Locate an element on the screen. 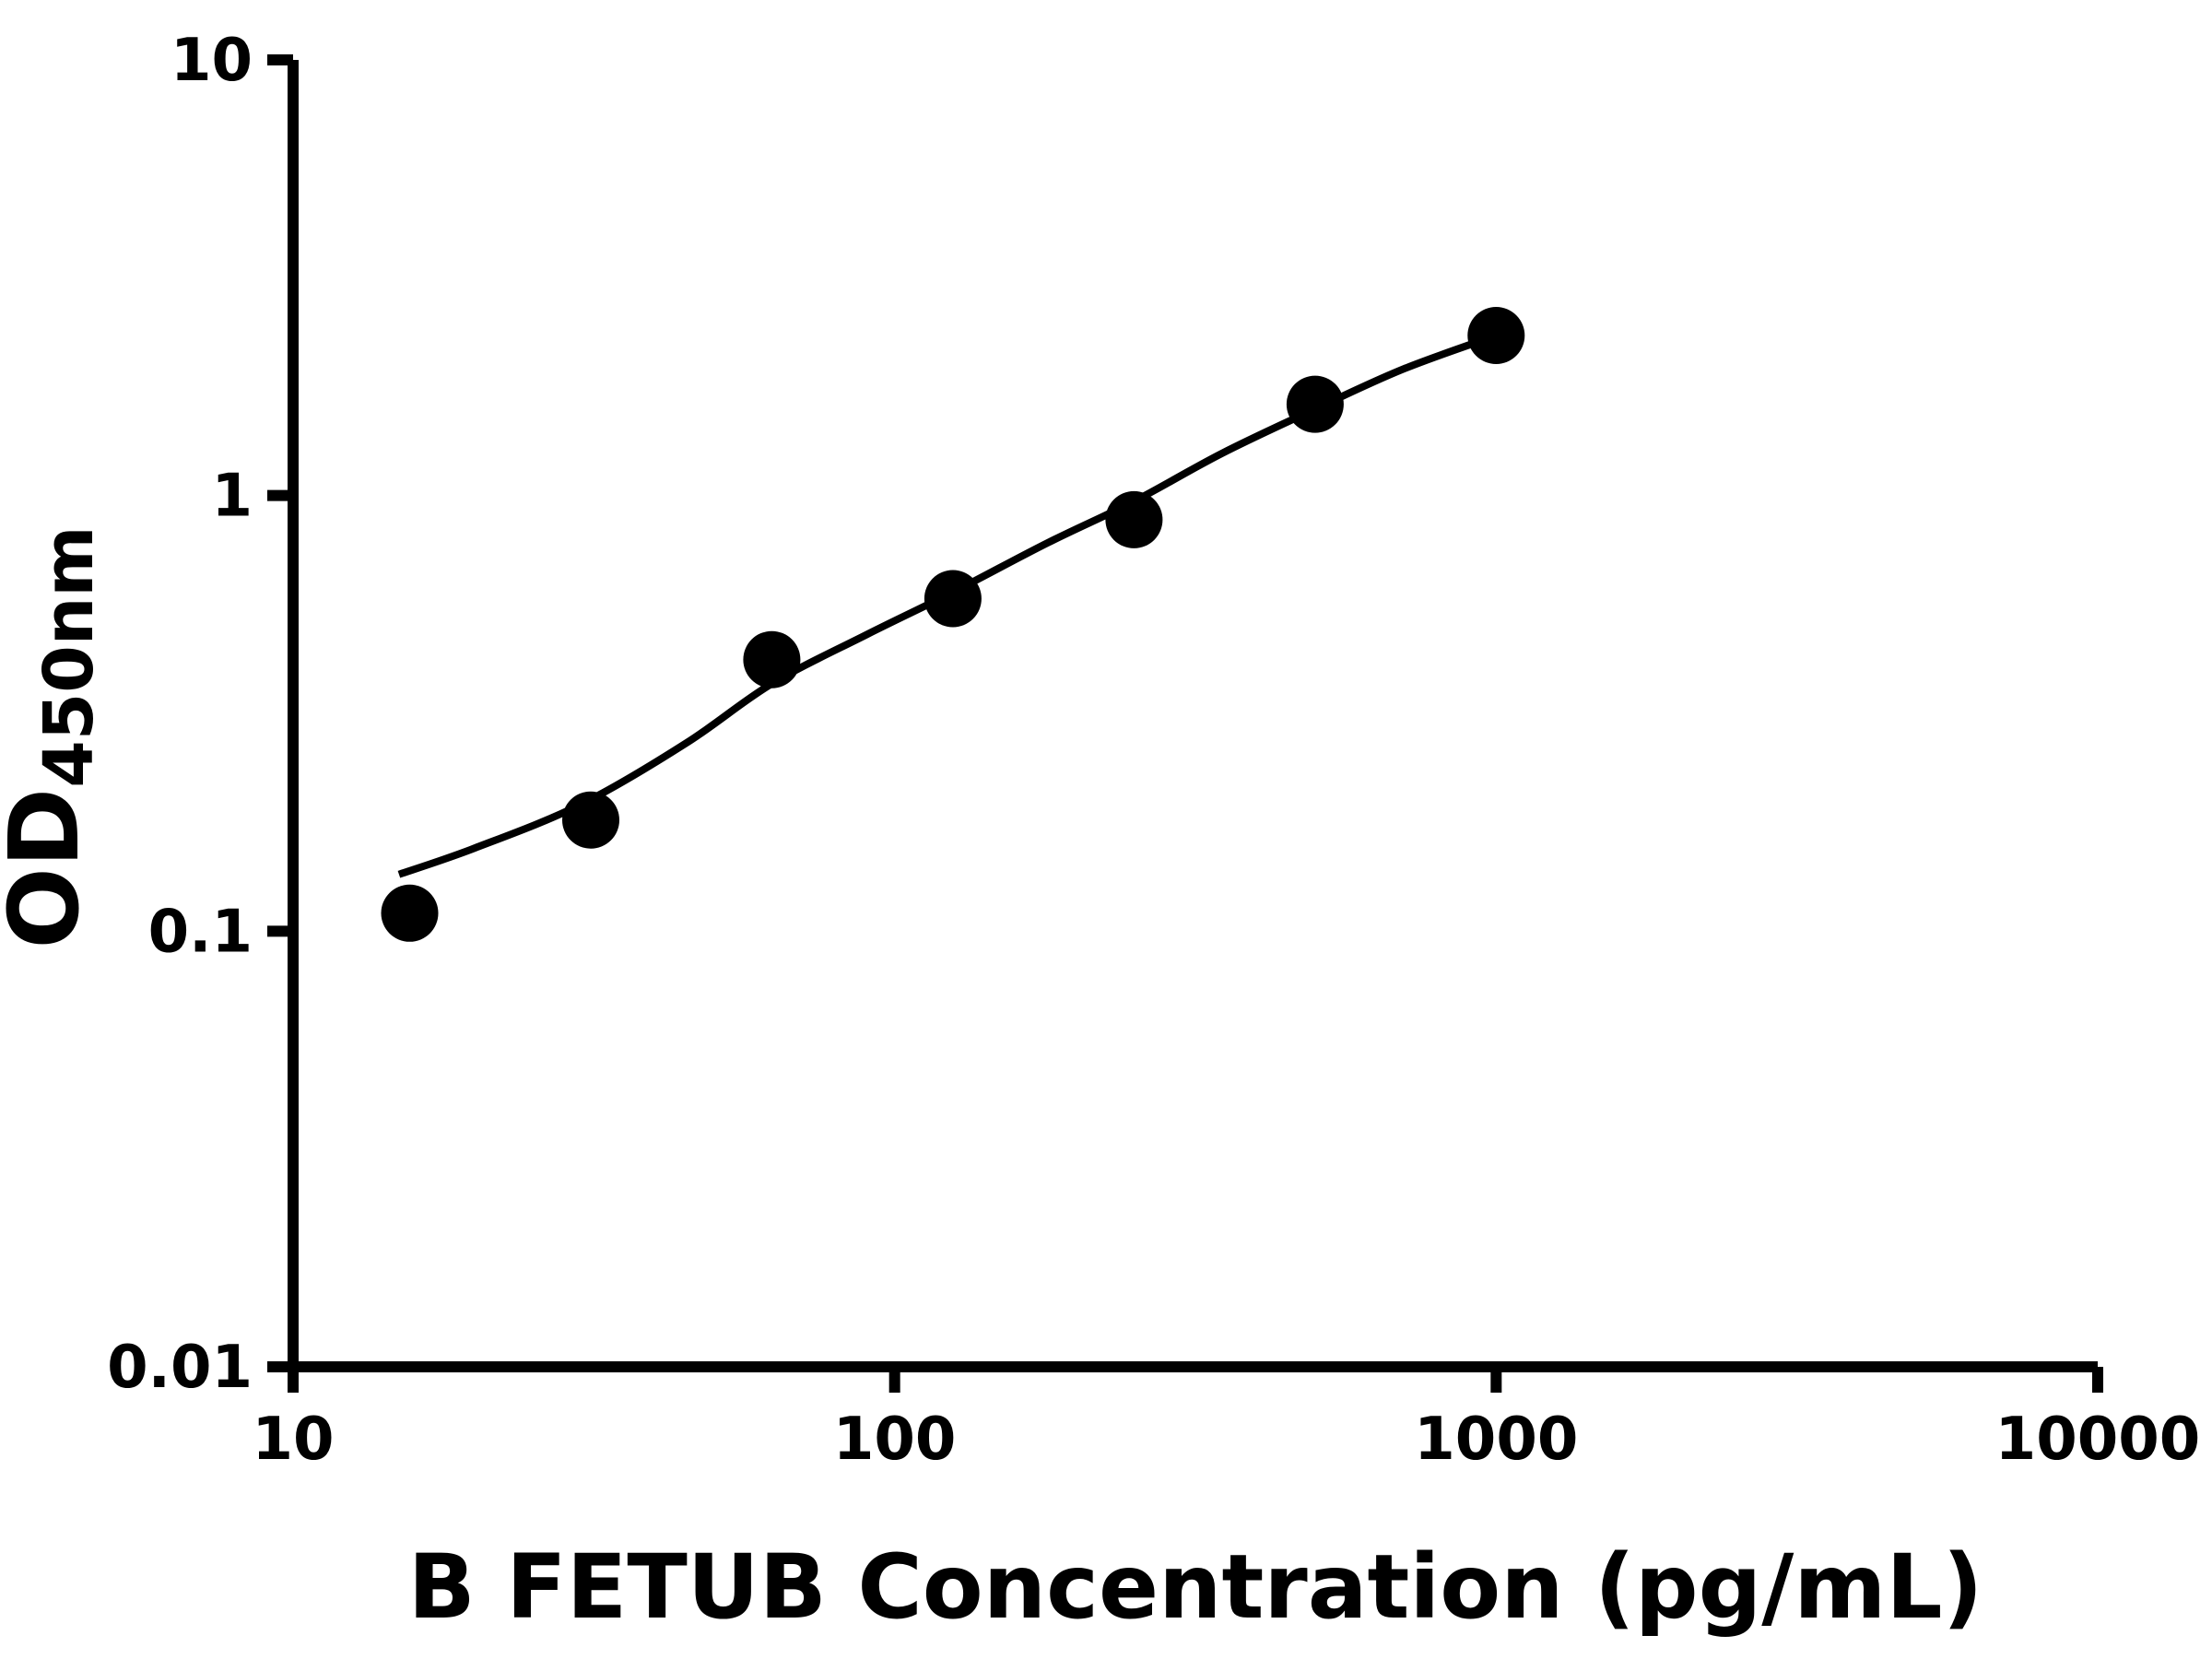 The height and width of the screenshot is (1659, 2212). y-axis-title-sub: 450nm is located at coordinates (69, 656).